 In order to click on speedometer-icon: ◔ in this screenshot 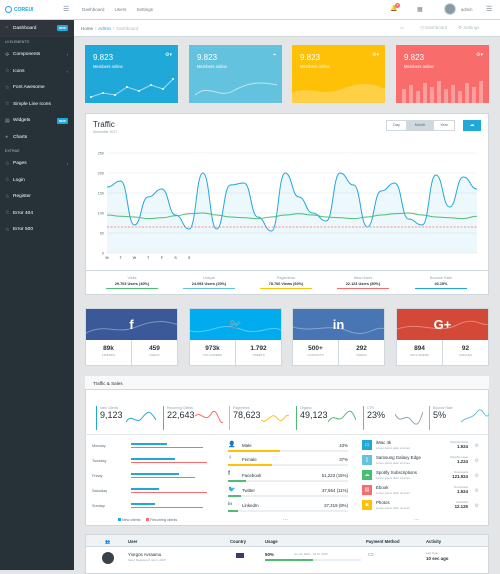, I will do `click(7, 28)`.